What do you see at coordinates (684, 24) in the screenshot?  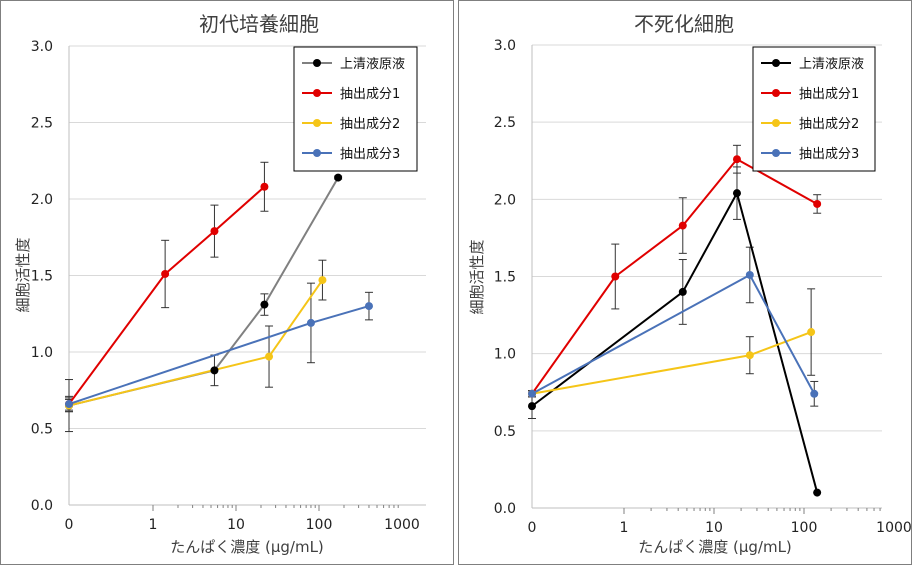 I see `chart-title: 不死化細胞` at bounding box center [684, 24].